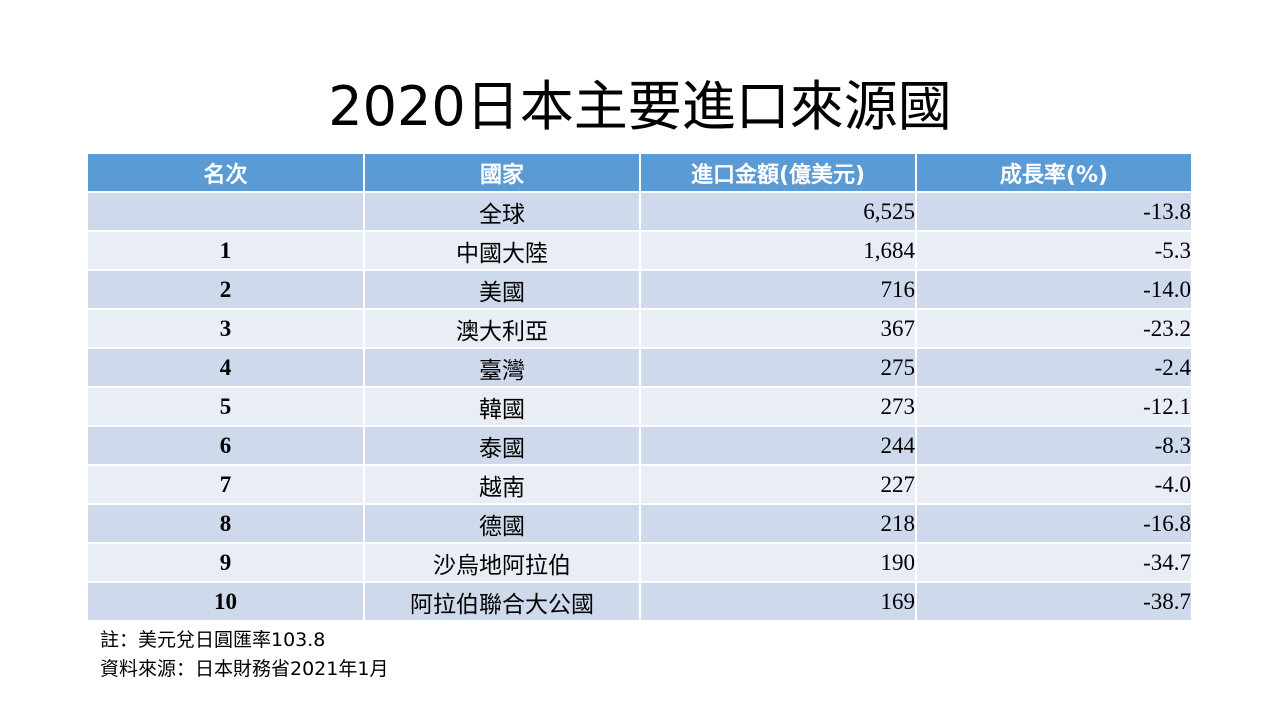 This screenshot has width=1280, height=720. I want to click on country-cell: 沙烏地阿拉伯, so click(502, 563).